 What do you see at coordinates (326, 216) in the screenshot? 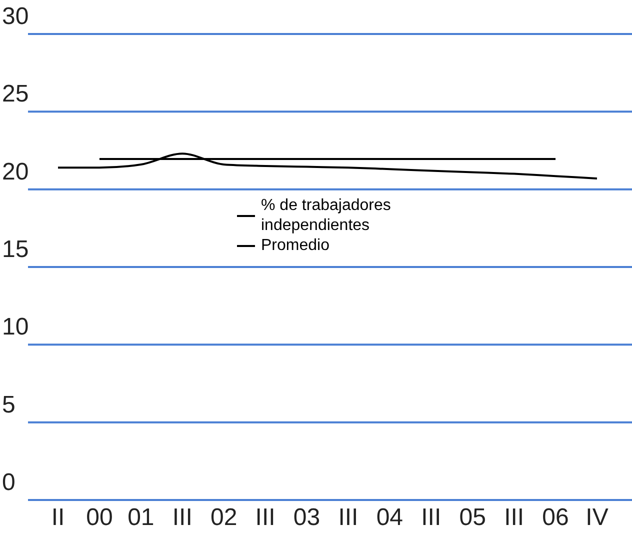
I see `legend-label: % de trabajadores independientes` at bounding box center [326, 216].